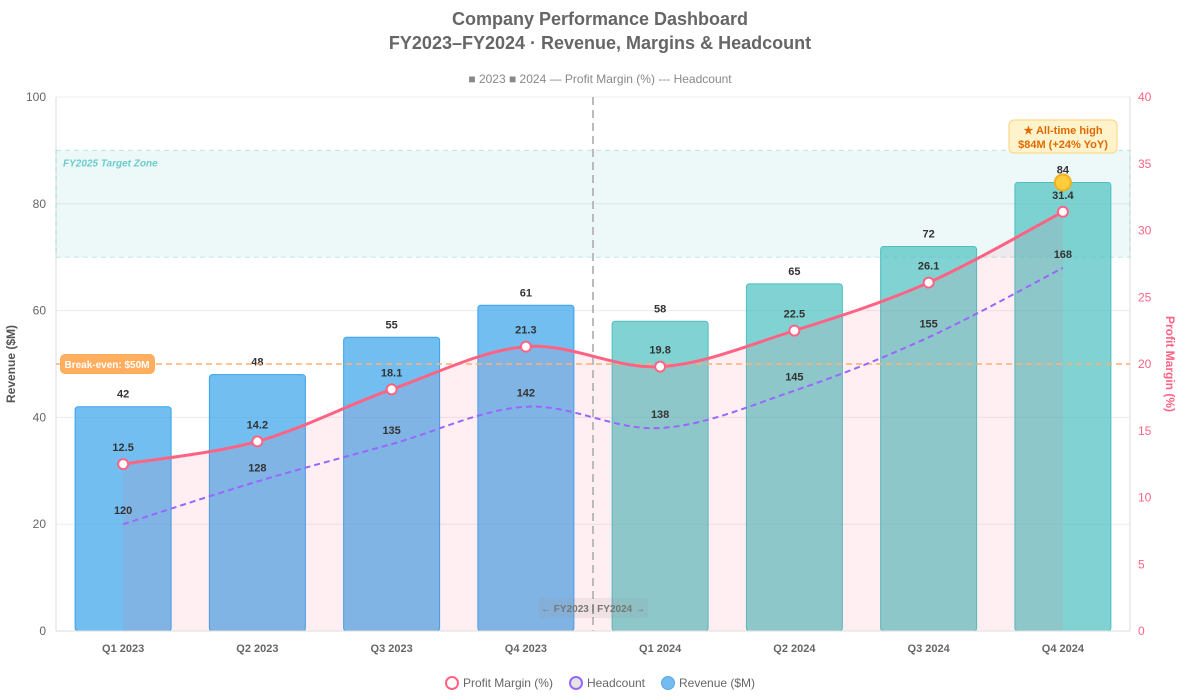 The width and height of the screenshot is (1200, 700). Describe the element at coordinates (1145, 498) in the screenshot. I see `y2-tick-label: 10` at that location.